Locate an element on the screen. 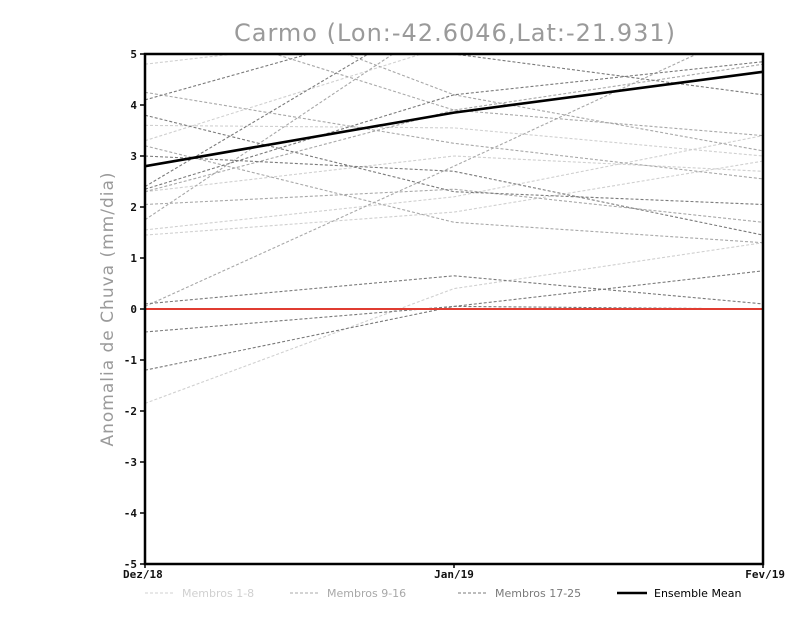 This screenshot has width=800, height=618. x-tick-label: Dez/18 is located at coordinates (143, 574).